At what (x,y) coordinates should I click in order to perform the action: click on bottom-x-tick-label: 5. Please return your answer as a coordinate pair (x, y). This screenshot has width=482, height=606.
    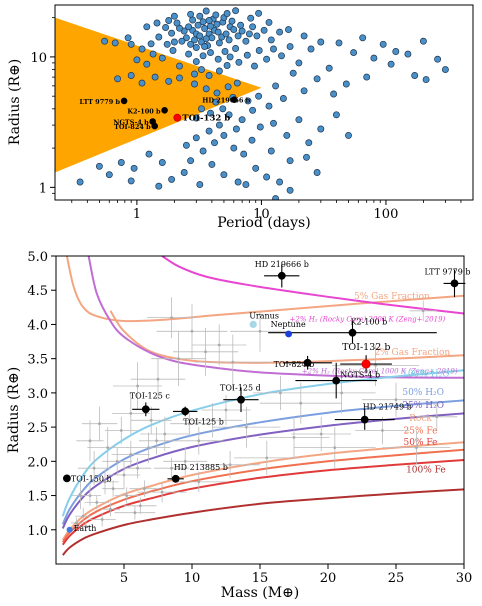
    Looking at the image, I should click on (124, 578).